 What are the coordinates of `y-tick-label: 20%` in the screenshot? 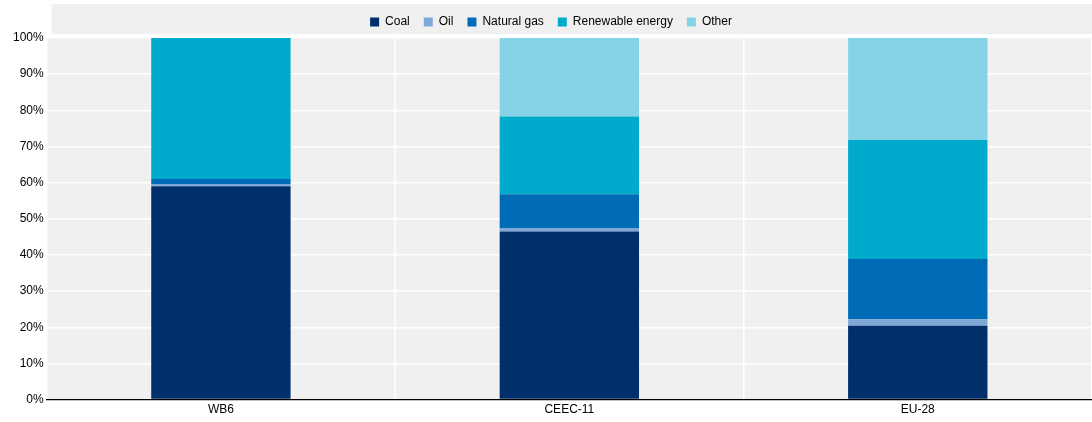 It's located at (32, 326).